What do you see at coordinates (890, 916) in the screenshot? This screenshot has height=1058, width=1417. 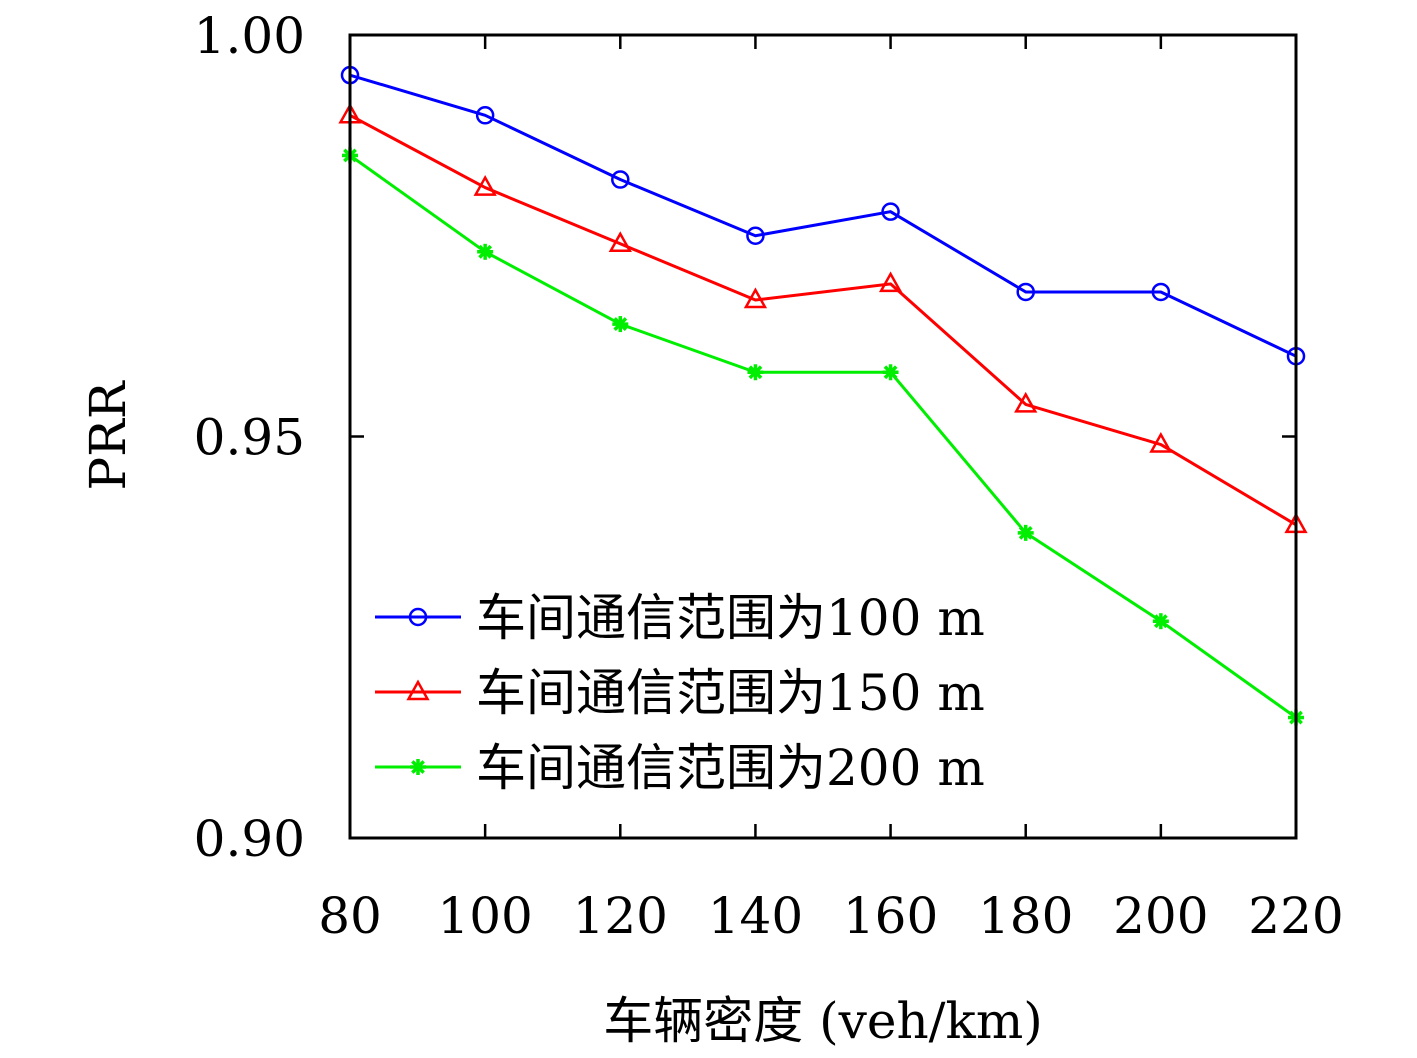 I see `x-tick-label: 160` at bounding box center [890, 916].